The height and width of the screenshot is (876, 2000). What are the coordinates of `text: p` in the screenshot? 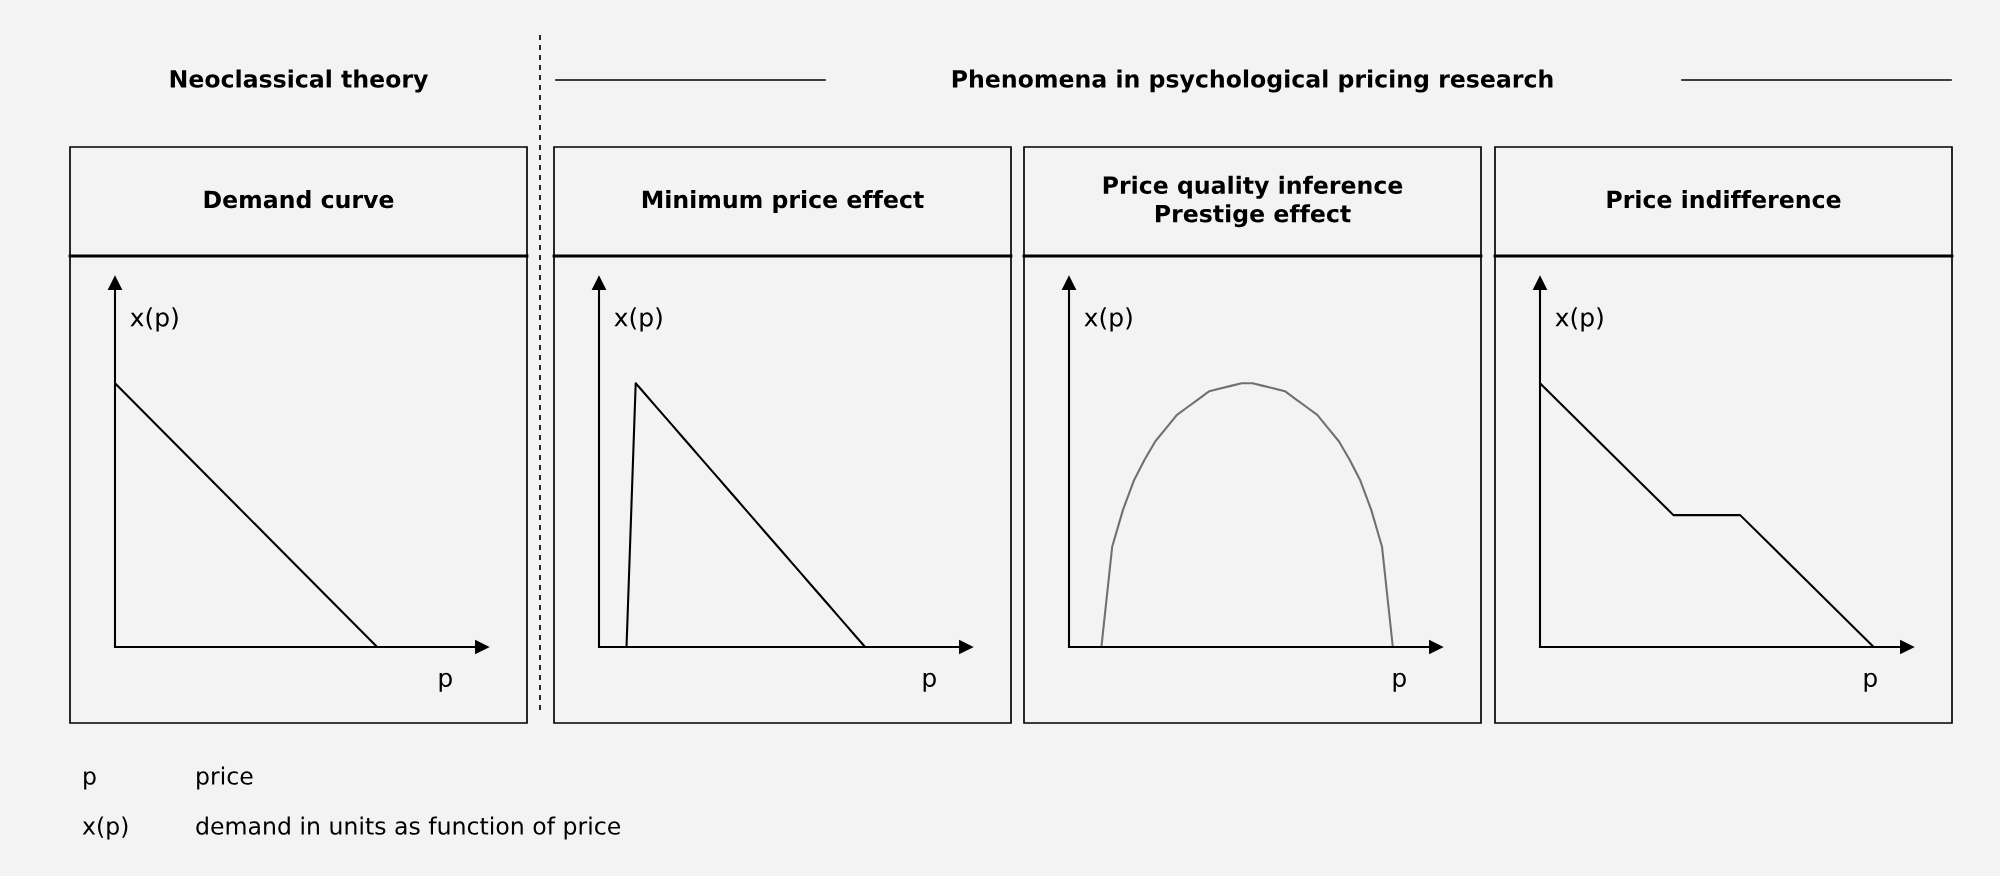 It's located at (90, 780).